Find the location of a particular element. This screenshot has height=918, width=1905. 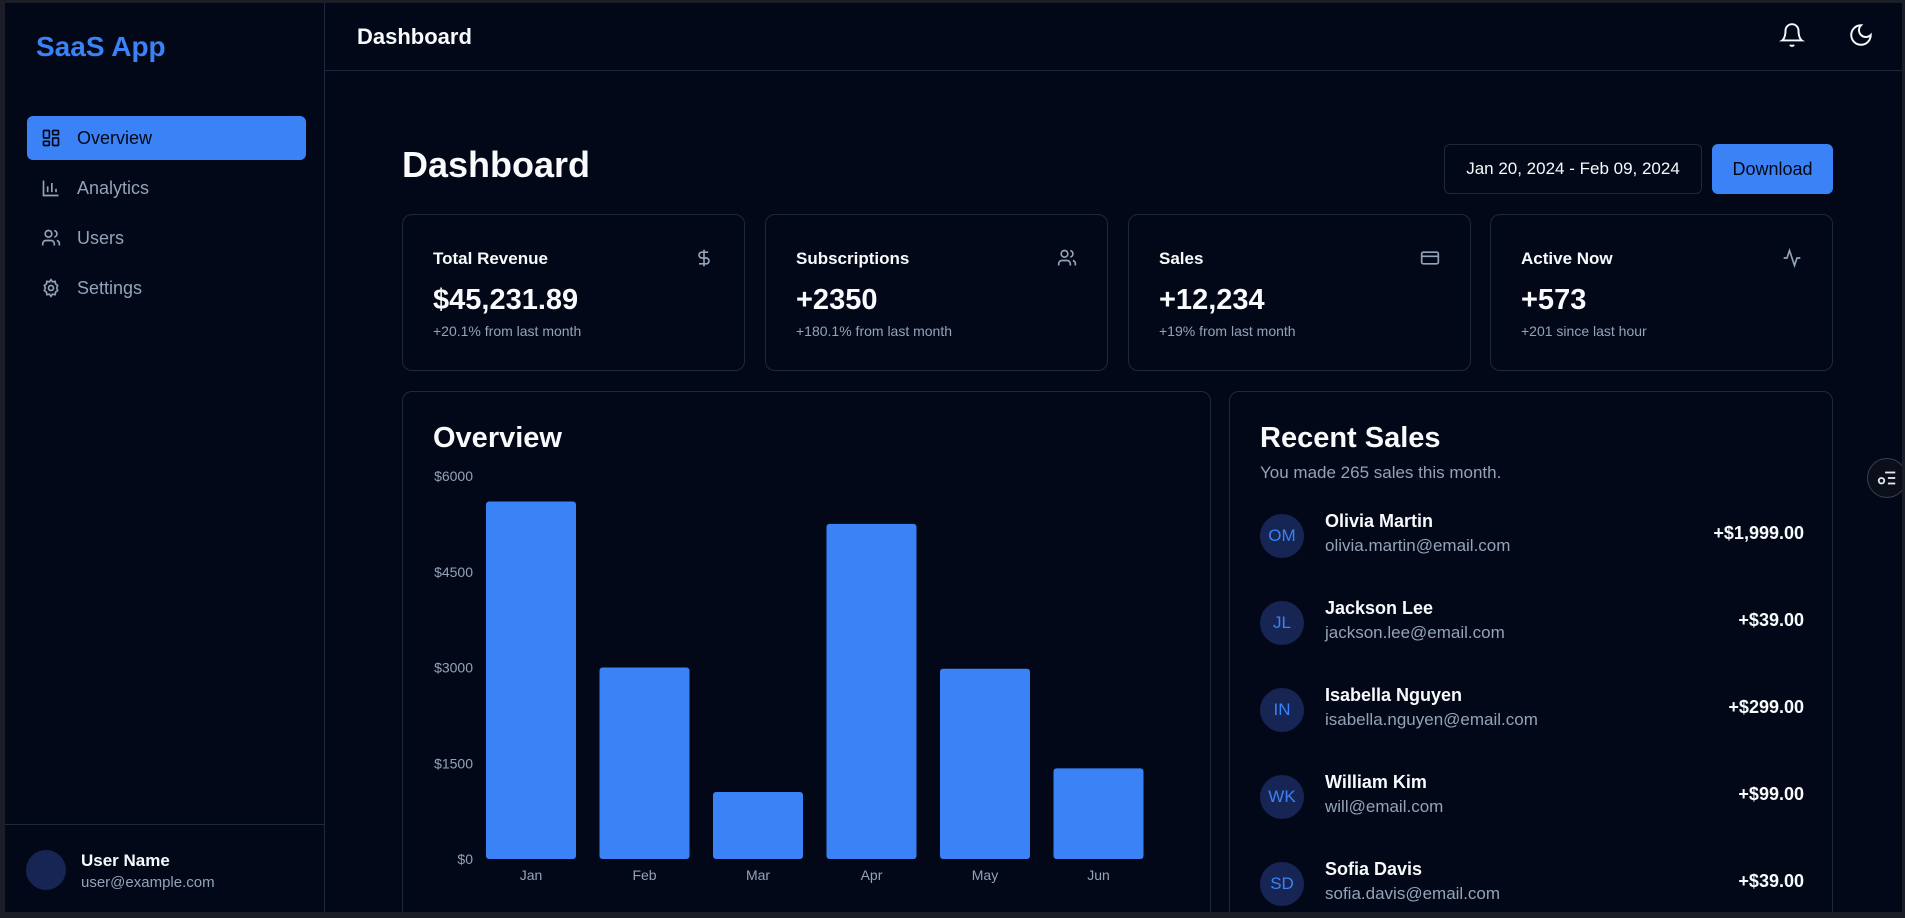

overview-title: Overview is located at coordinates (497, 438).